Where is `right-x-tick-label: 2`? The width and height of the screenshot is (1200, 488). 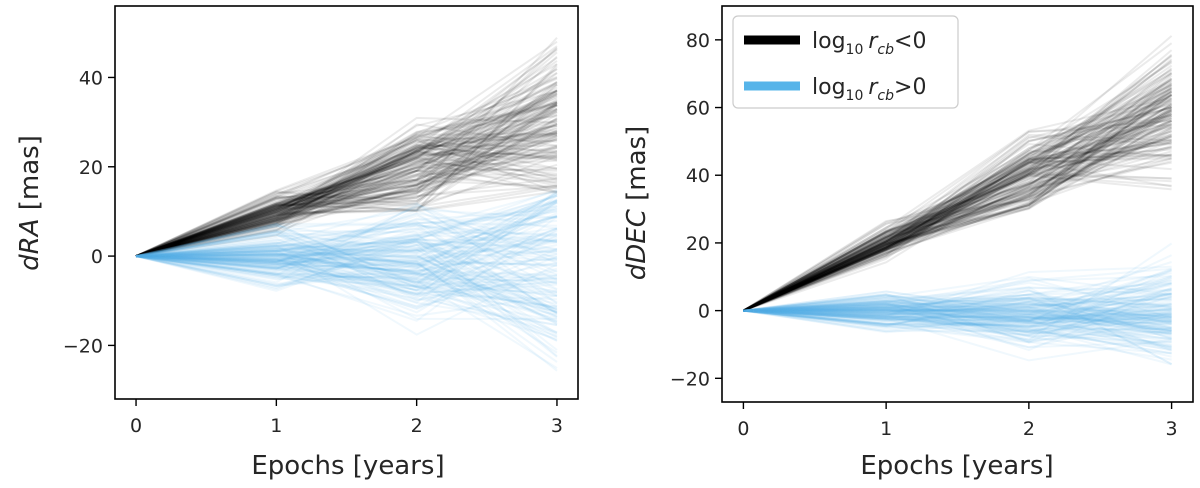 right-x-tick-label: 2 is located at coordinates (1029, 429).